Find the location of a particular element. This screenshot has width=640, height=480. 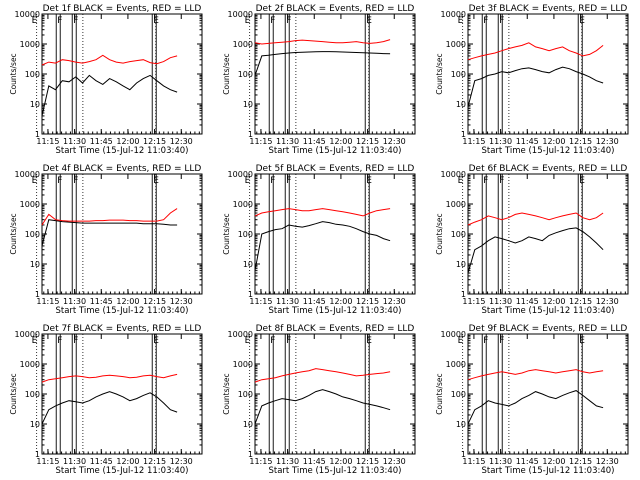

panel-title: Det 5f BLACK = Events, RED = LLD is located at coordinates (335, 169).